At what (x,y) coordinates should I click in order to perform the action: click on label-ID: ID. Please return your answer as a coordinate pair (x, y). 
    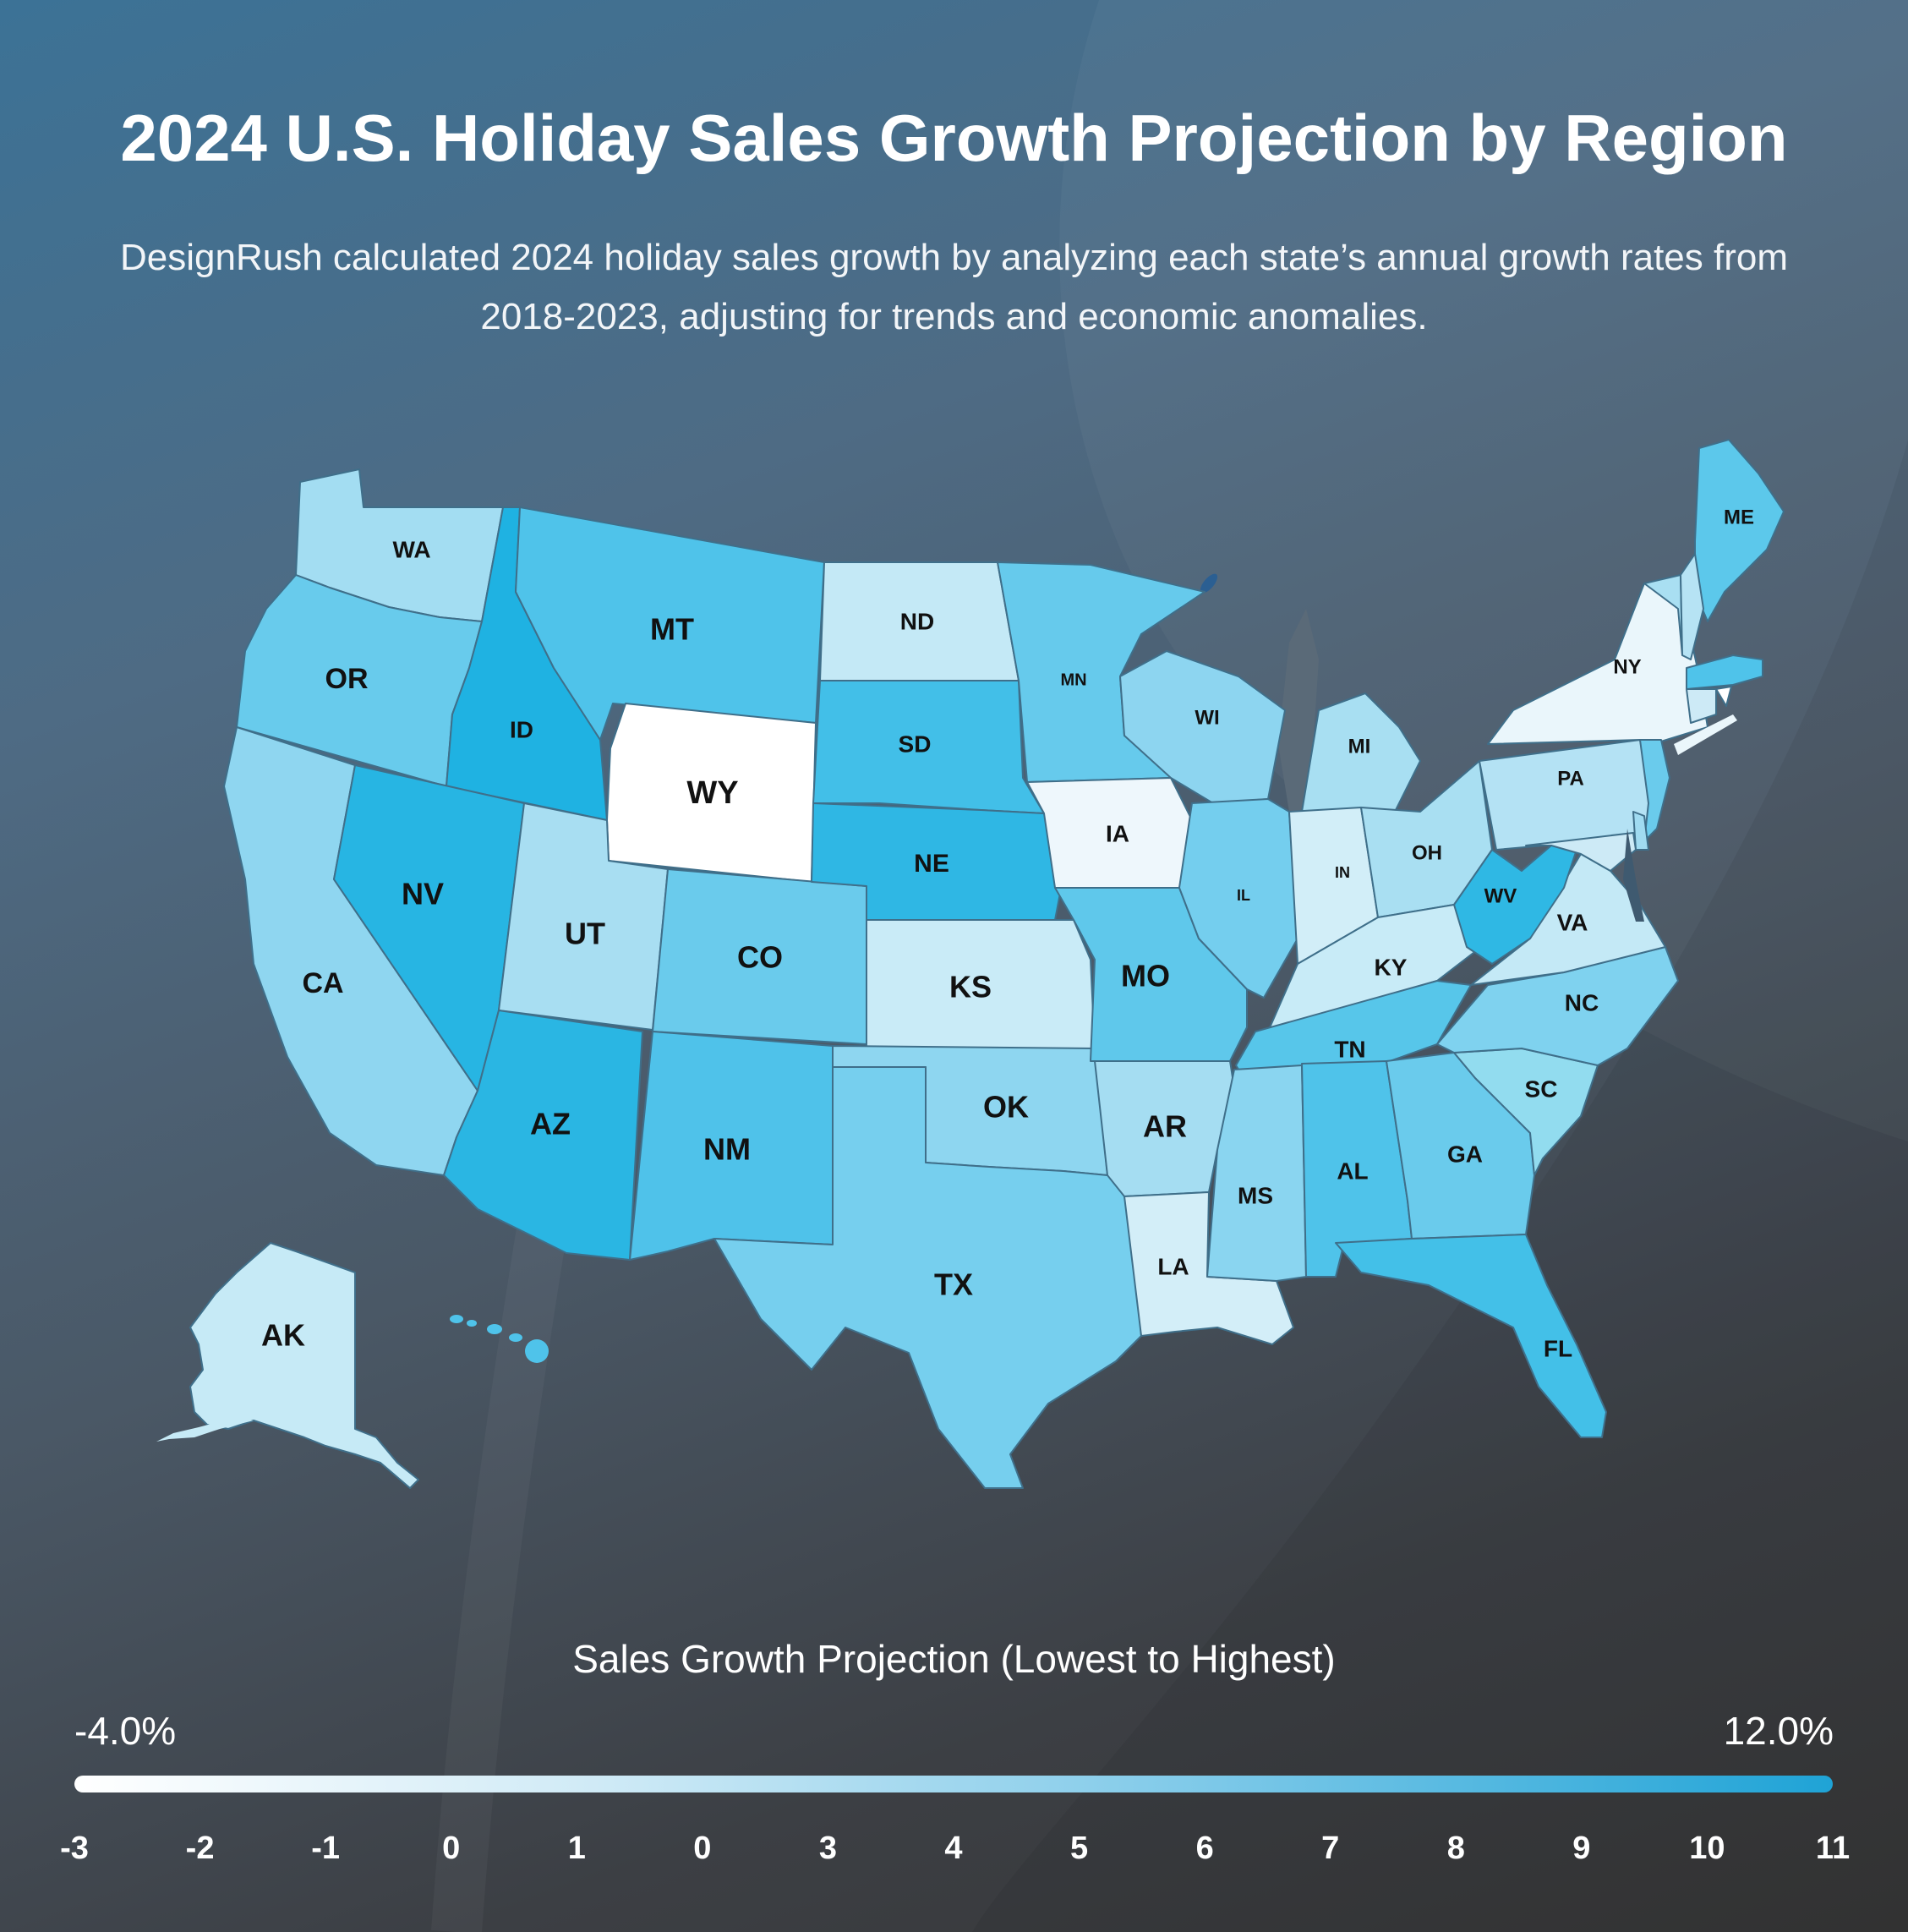
    Looking at the image, I should click on (521, 729).